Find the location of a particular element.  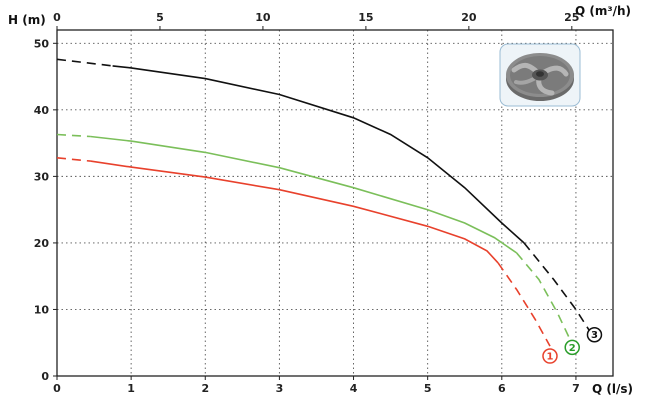

y-tick-label: 0 is located at coordinates (45, 376).